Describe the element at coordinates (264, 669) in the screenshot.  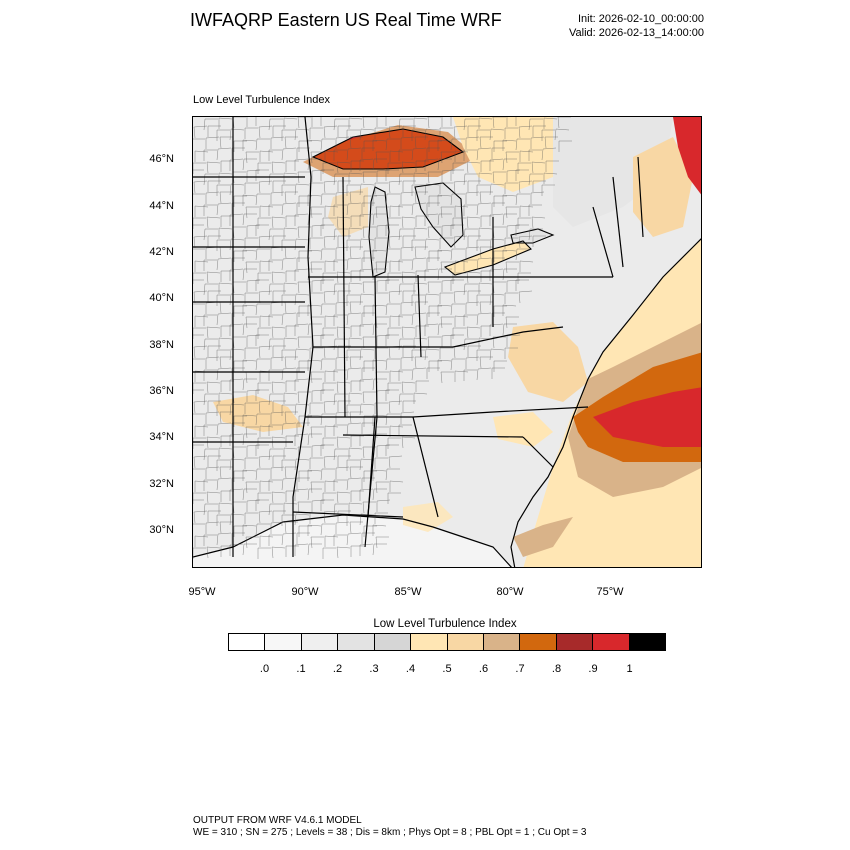
I see `legend-tick-label: .0` at that location.